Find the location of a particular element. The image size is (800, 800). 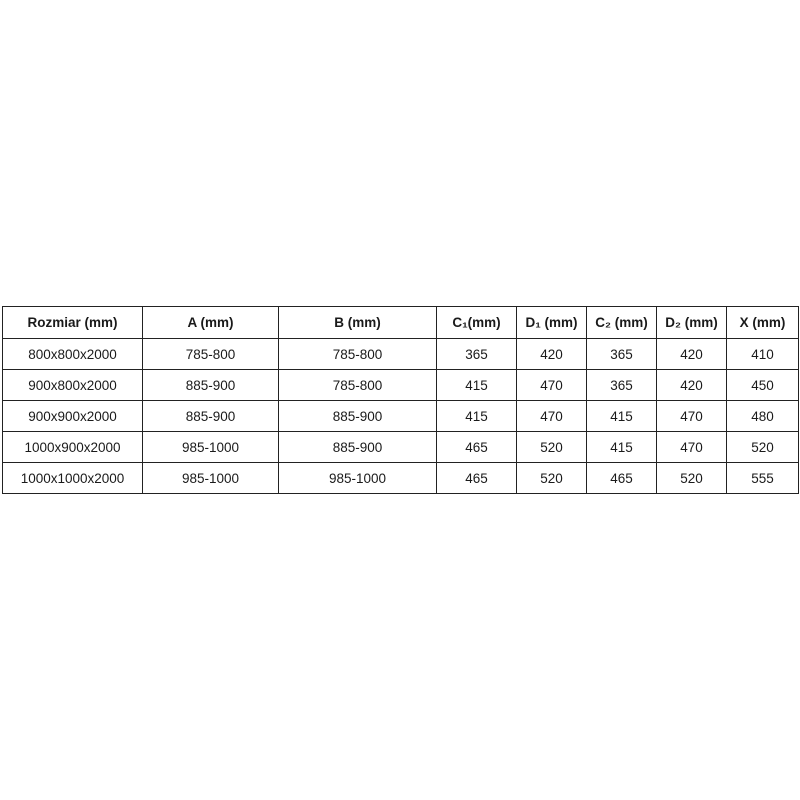

table-cell: 900x800x2000 is located at coordinates (72, 385).